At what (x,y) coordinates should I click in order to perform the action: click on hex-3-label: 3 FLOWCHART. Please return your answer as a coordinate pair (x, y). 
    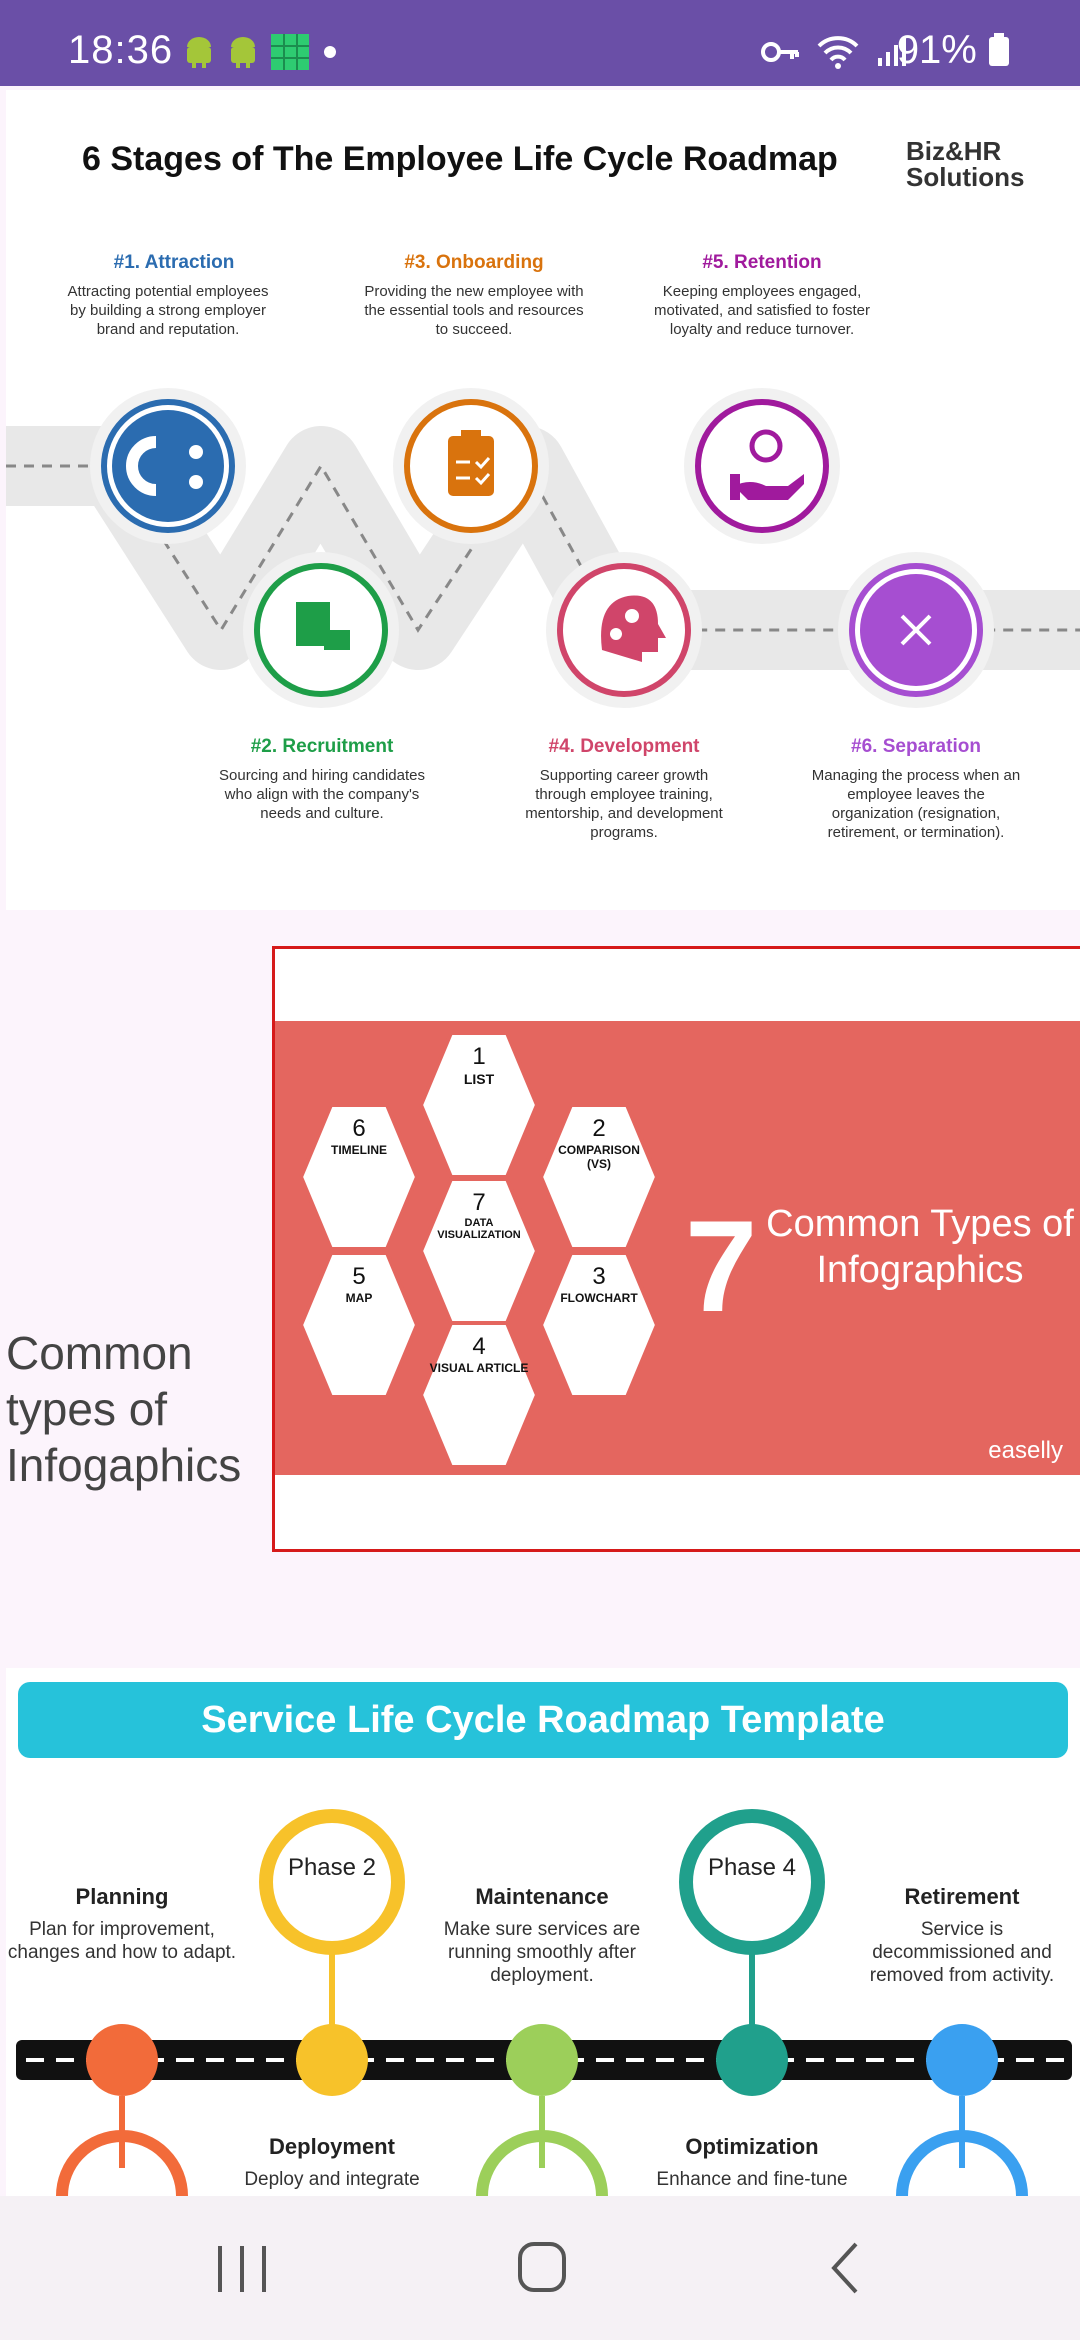
    Looking at the image, I should click on (599, 1284).